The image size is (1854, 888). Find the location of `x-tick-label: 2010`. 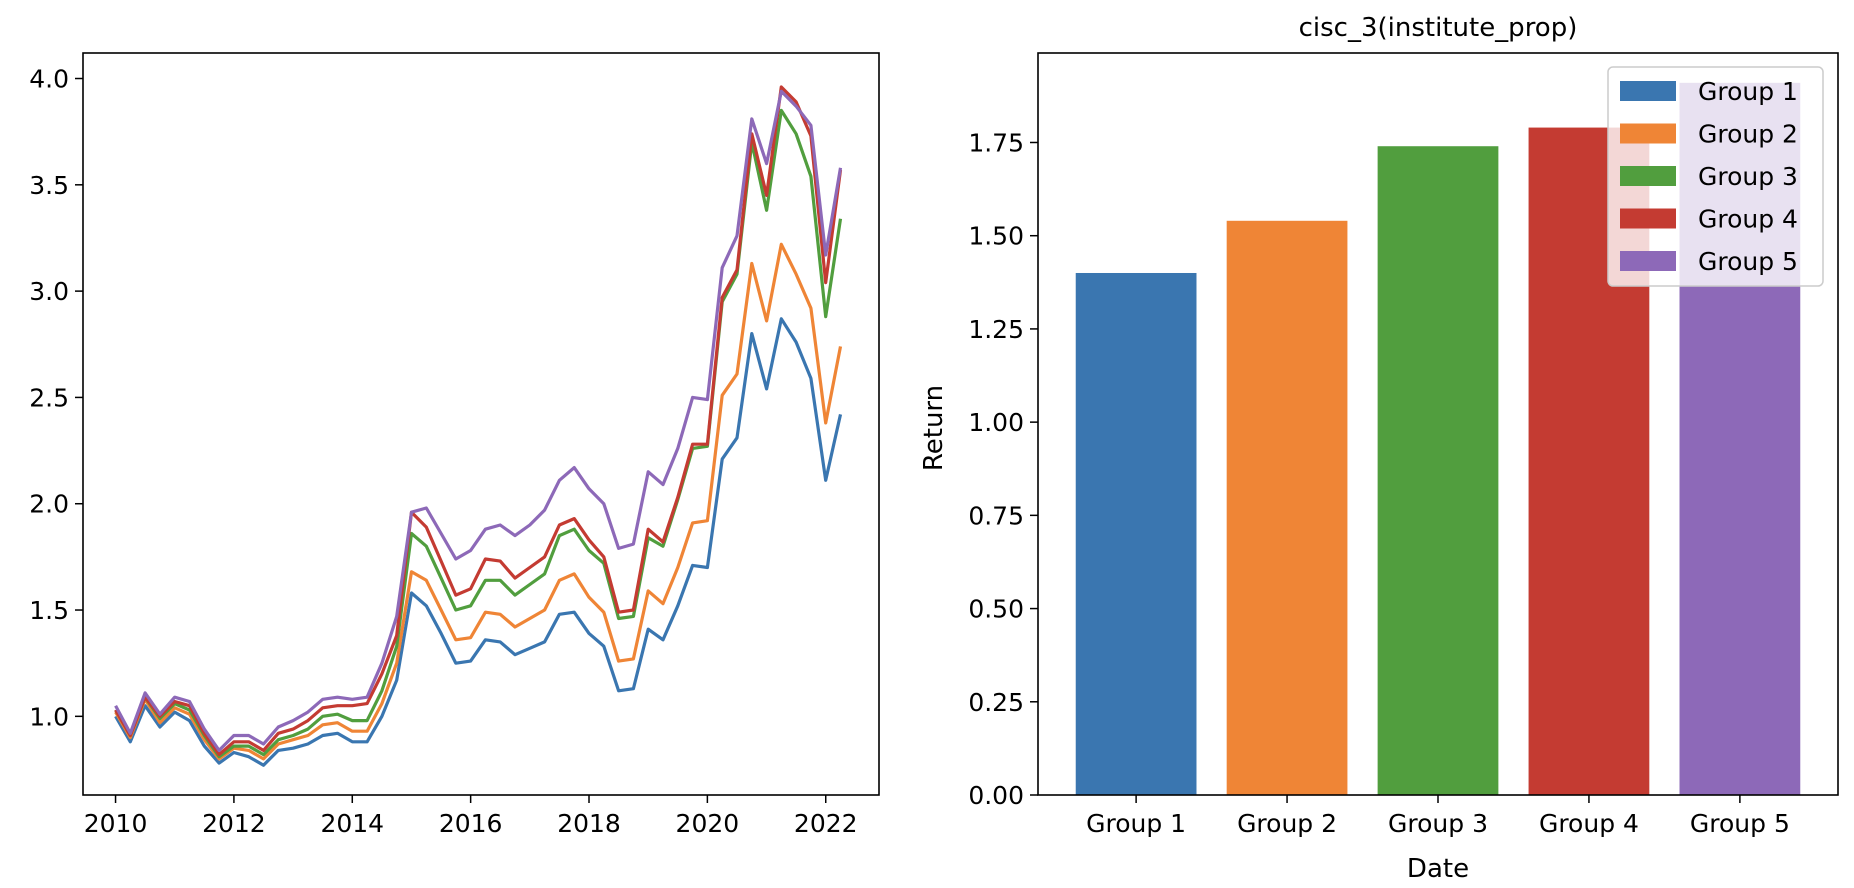

x-tick-label: 2010 is located at coordinates (116, 823).